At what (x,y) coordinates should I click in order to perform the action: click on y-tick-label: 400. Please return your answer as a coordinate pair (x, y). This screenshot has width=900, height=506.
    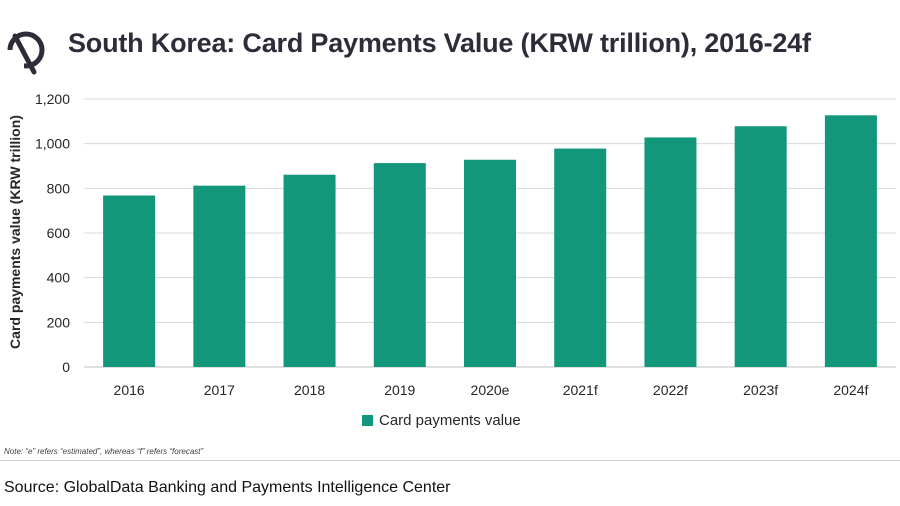
    Looking at the image, I should click on (59, 278).